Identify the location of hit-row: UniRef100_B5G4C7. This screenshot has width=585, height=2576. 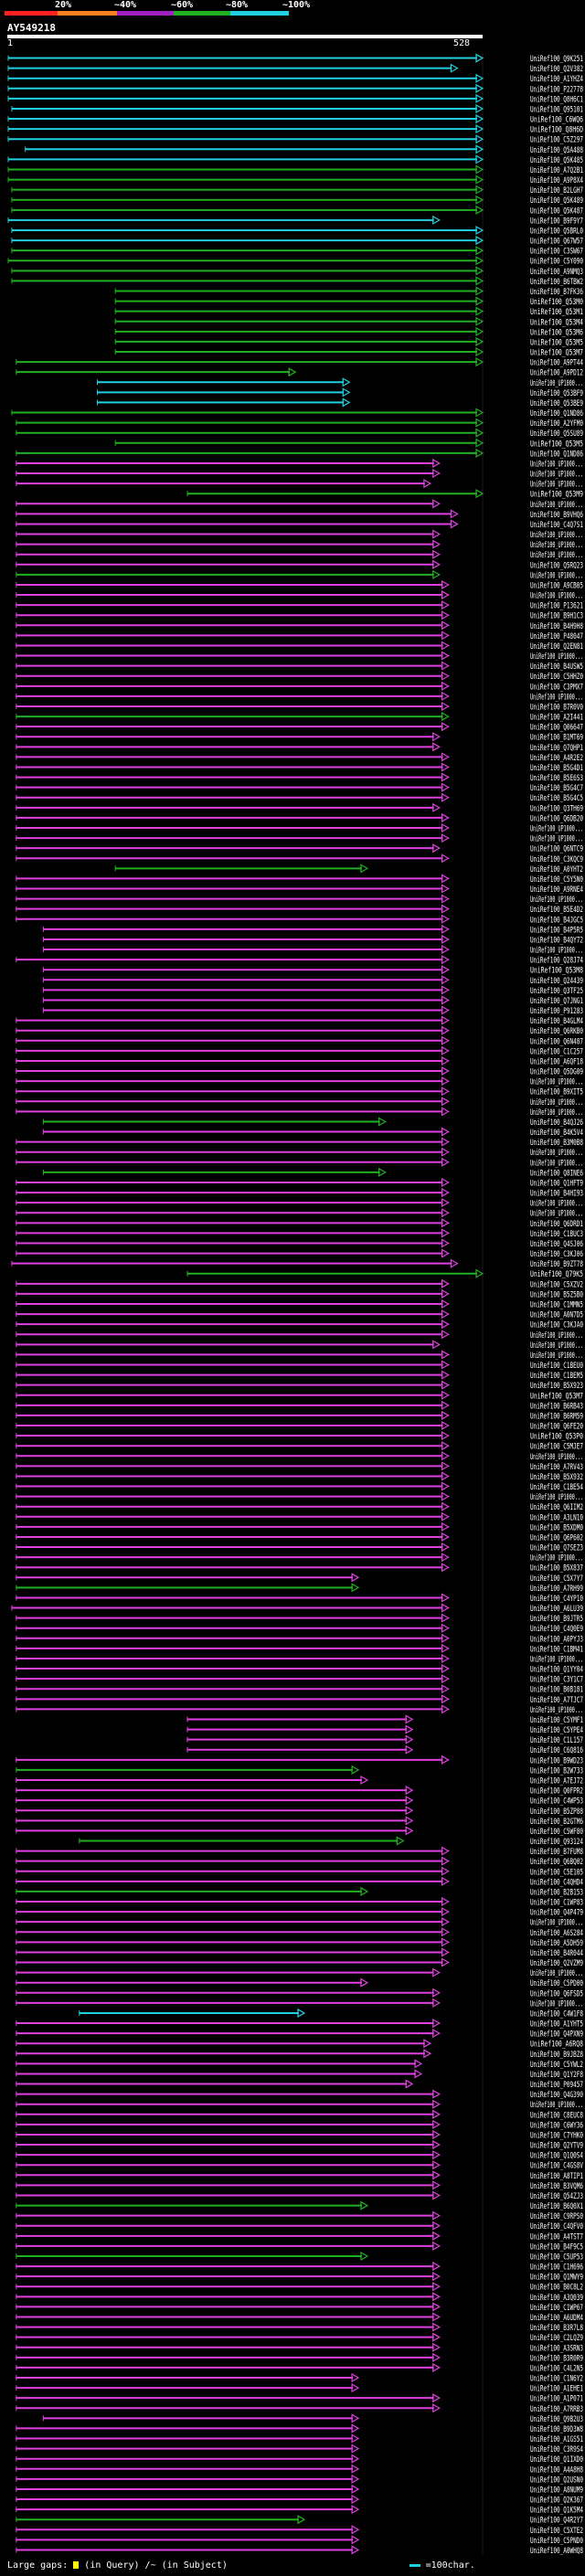
(299, 788).